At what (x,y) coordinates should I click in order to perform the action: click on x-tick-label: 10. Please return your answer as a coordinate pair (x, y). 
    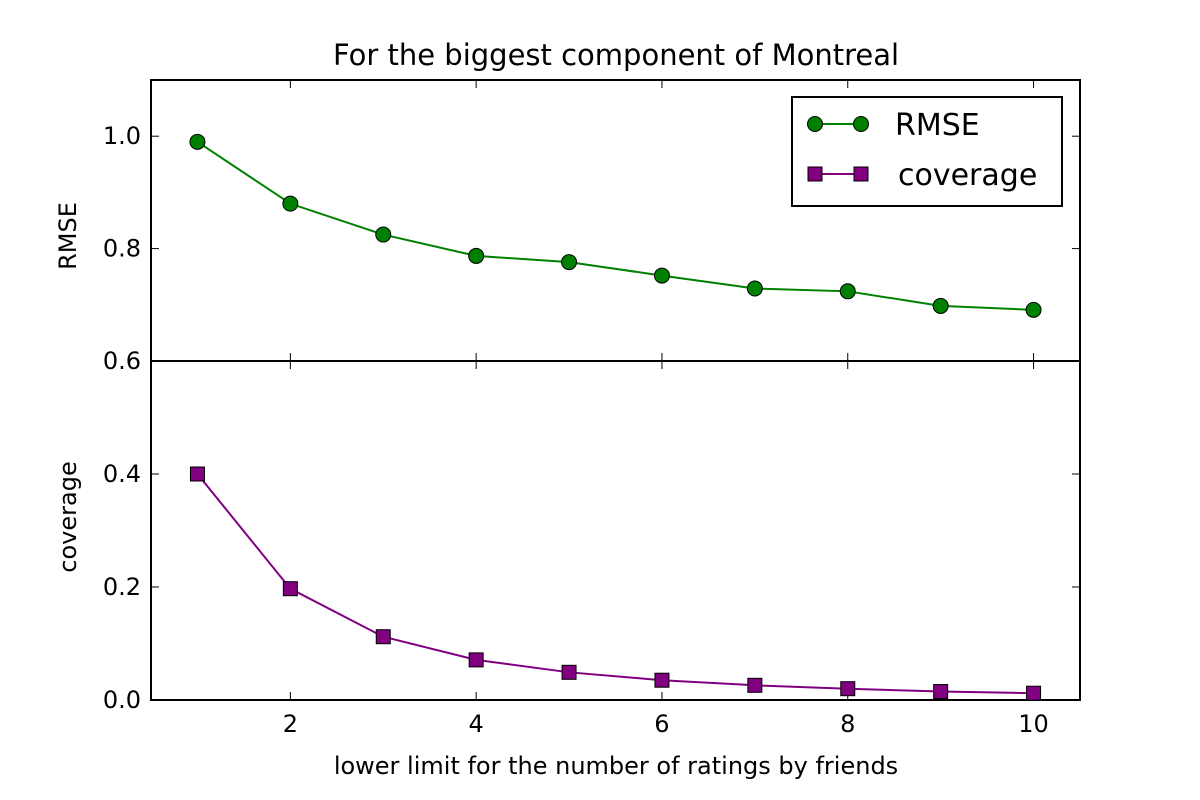
    Looking at the image, I should click on (1033, 724).